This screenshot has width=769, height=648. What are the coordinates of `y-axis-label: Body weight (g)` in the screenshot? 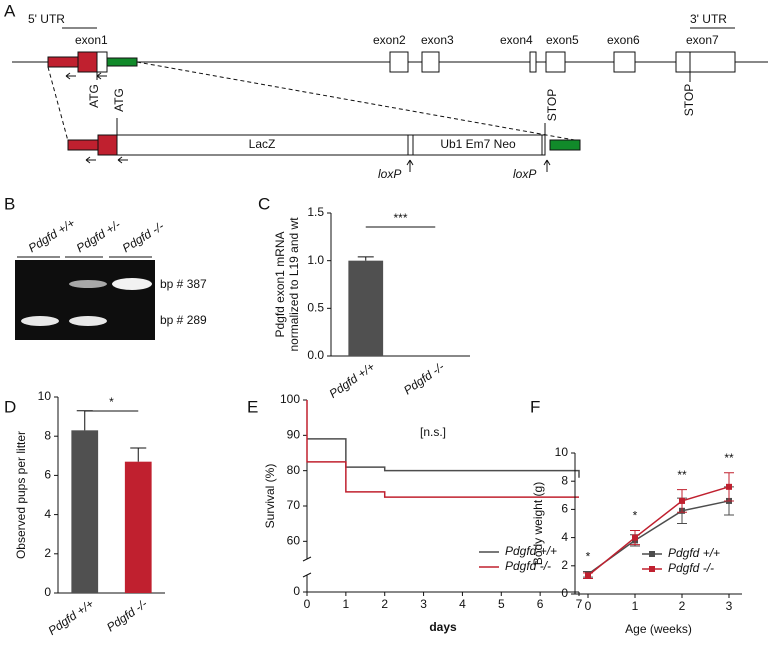 It's located at (538, 523).